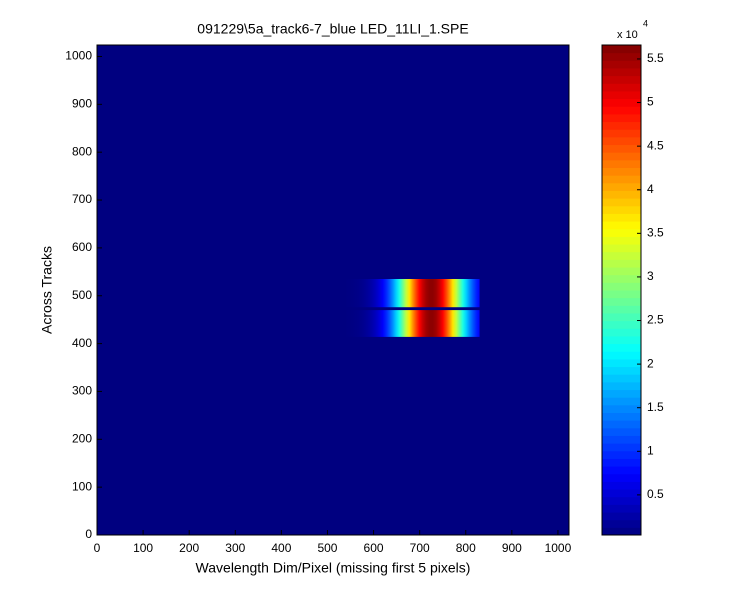 The height and width of the screenshot is (605, 750). I want to click on x-tick-label: 400, so click(281, 548).